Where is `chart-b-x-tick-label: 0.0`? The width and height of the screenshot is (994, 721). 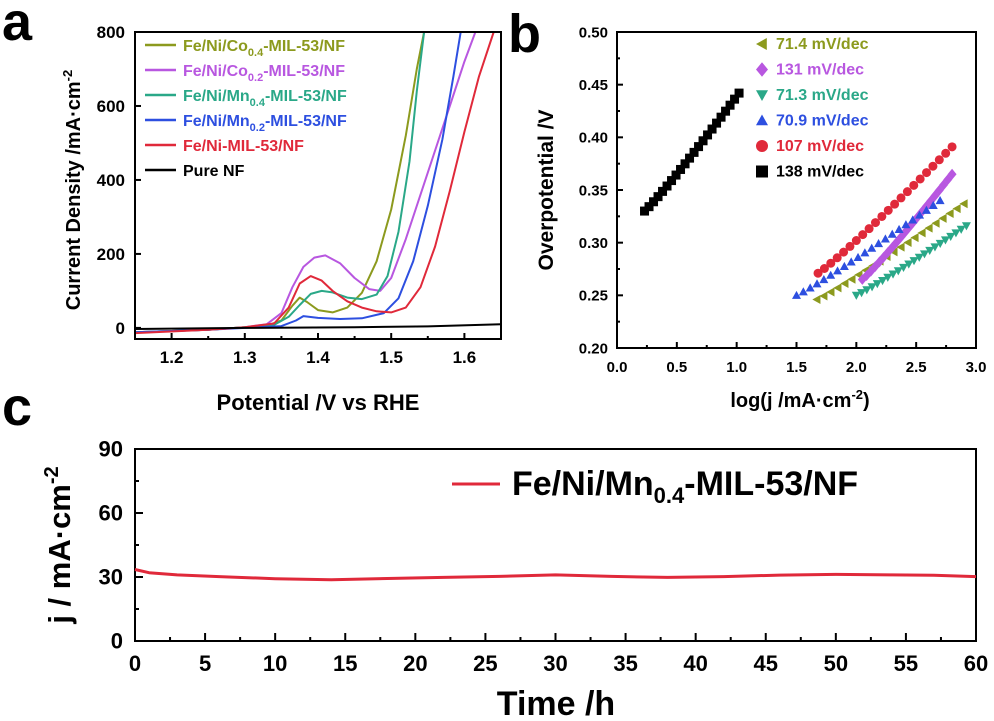
chart-b-x-tick-label: 0.0 is located at coordinates (617, 367).